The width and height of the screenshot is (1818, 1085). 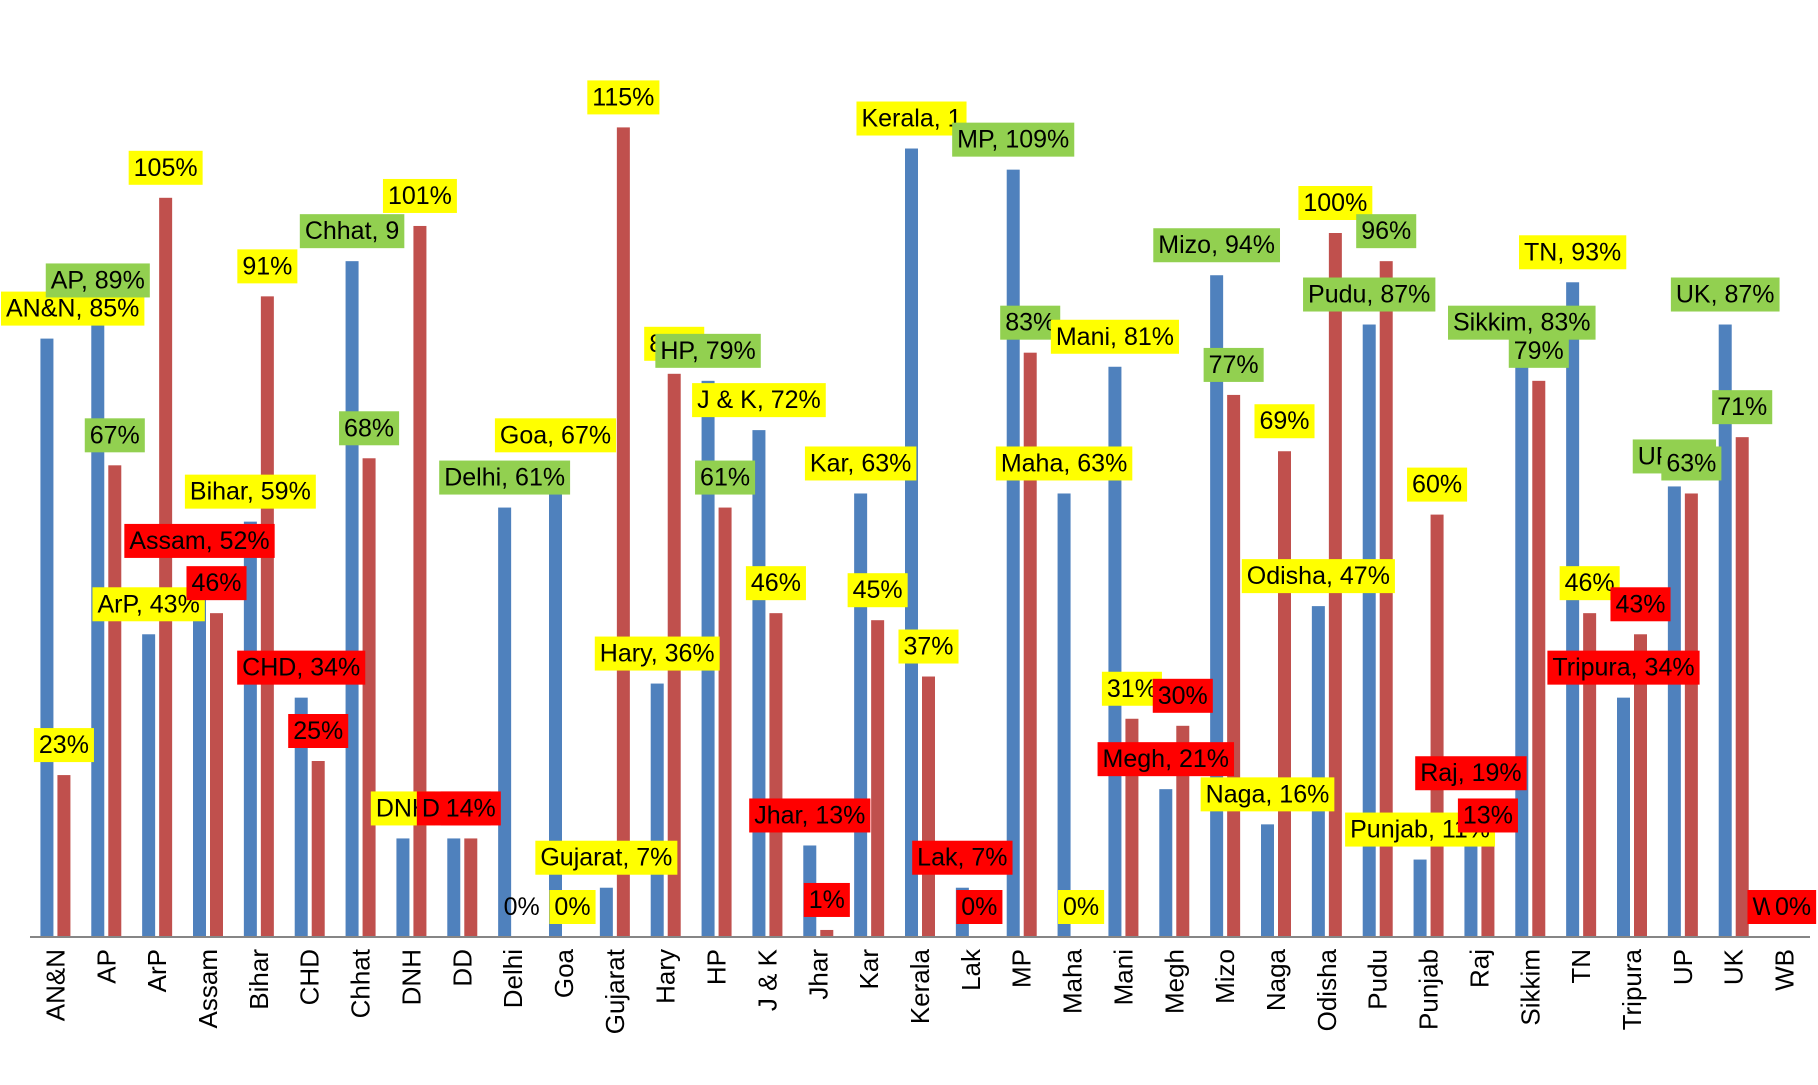 What do you see at coordinates (869, 969) in the screenshot?
I see `x-tick-label-c16: Kar` at bounding box center [869, 969].